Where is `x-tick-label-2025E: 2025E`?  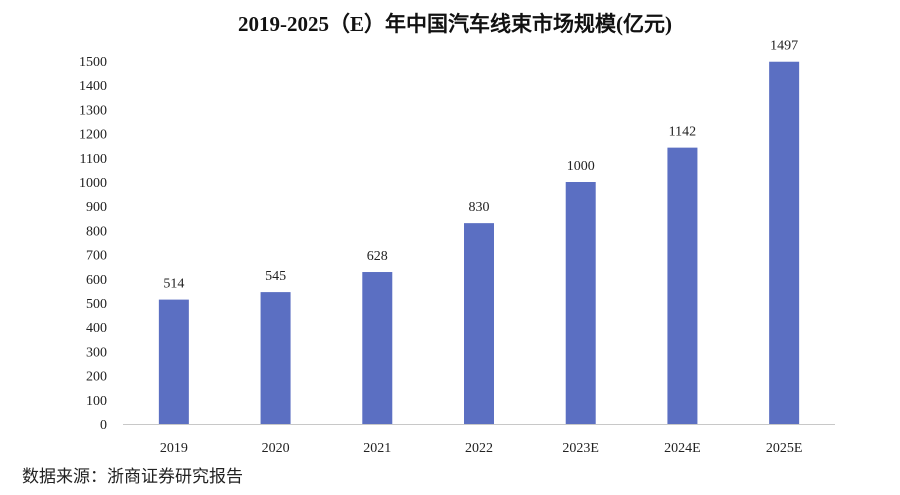
x-tick-label-2025E: 2025E is located at coordinates (784, 448).